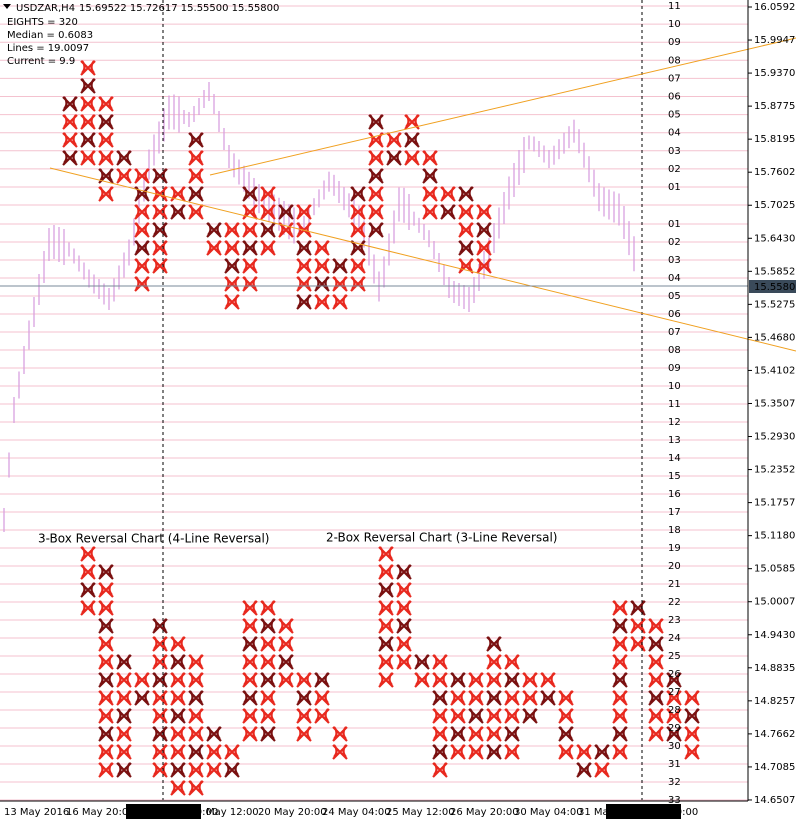  What do you see at coordinates (775, 7) in the screenshot?
I see `price-label: 16.05920` at bounding box center [775, 7].